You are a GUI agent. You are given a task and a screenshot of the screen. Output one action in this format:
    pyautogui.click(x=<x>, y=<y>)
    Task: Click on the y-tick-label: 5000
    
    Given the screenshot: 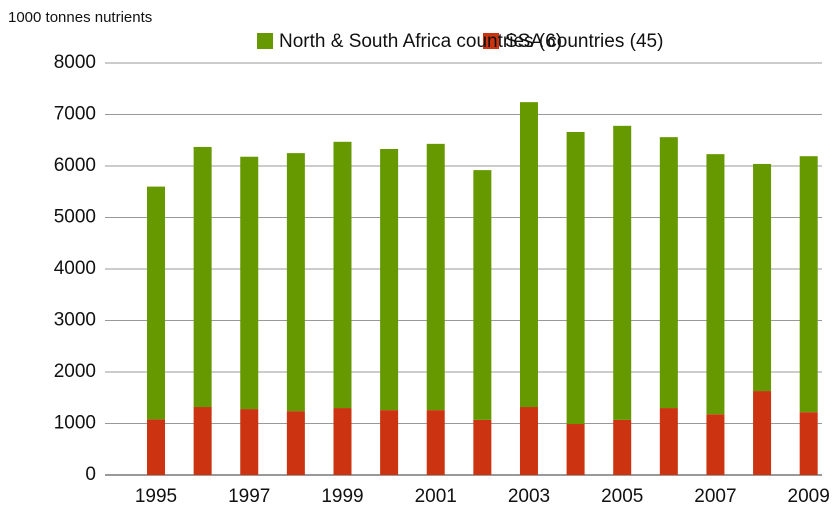 What is the action you would take?
    pyautogui.click(x=75, y=217)
    